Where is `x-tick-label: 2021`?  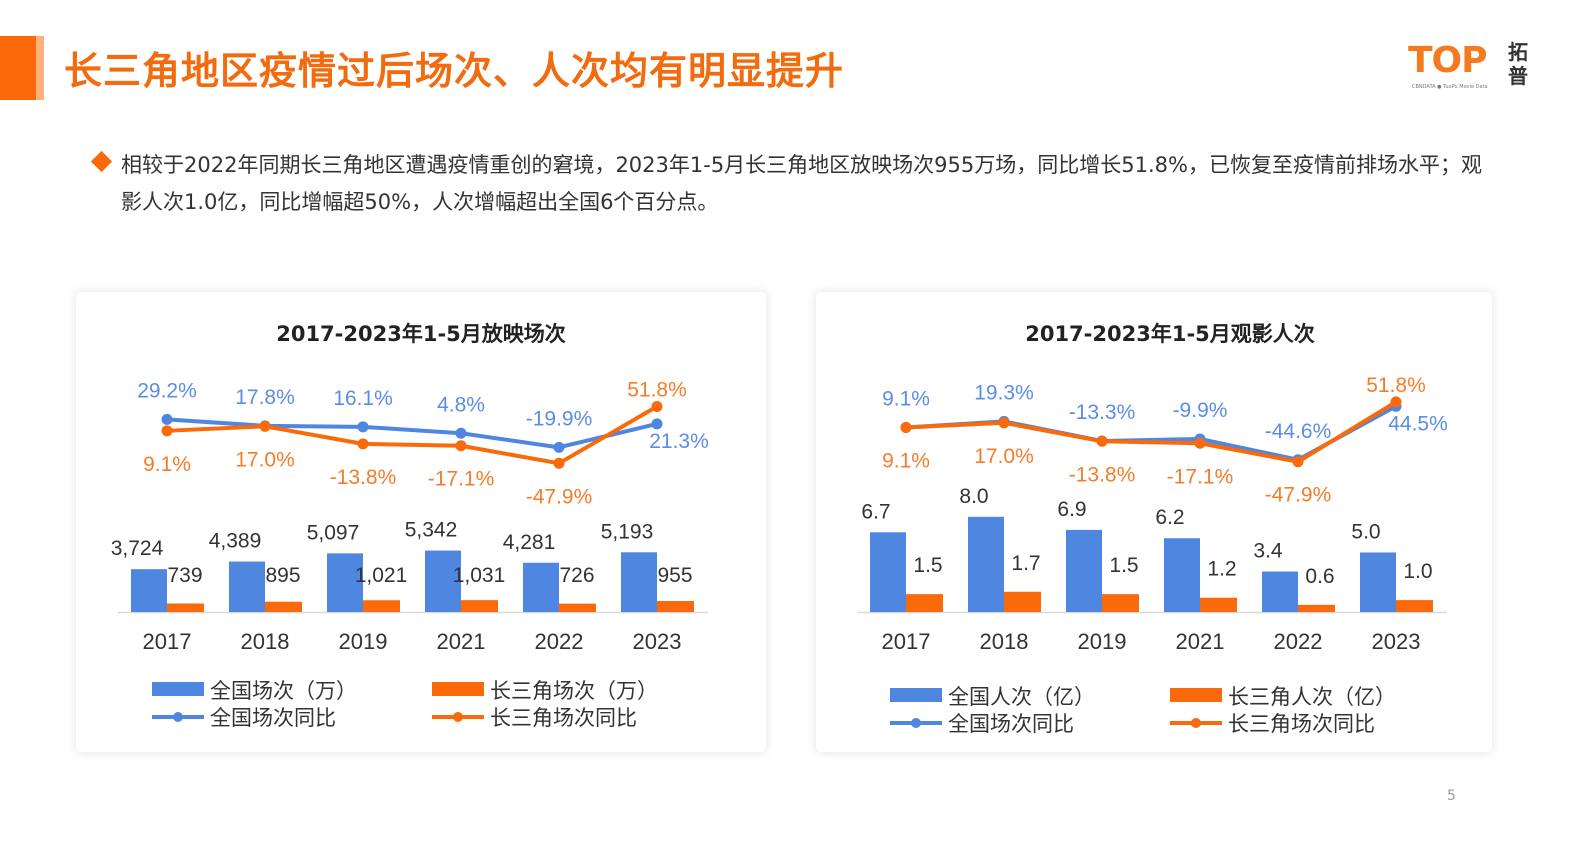 x-tick-label: 2021 is located at coordinates (1200, 641).